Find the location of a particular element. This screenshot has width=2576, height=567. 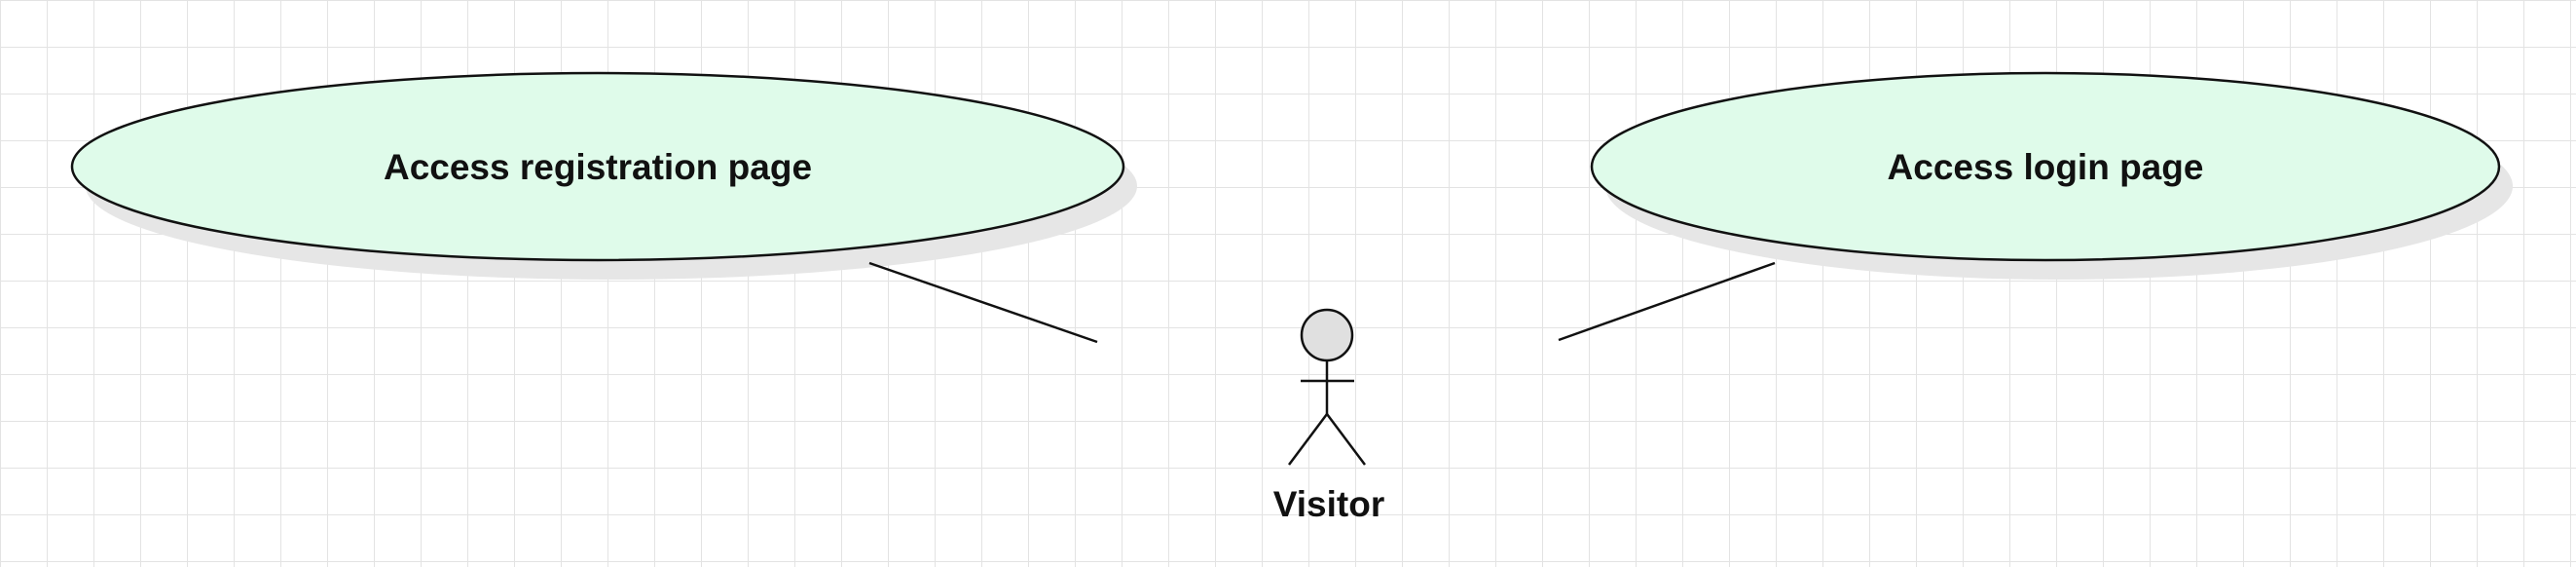

actor-visitor is located at coordinates (1327, 387).